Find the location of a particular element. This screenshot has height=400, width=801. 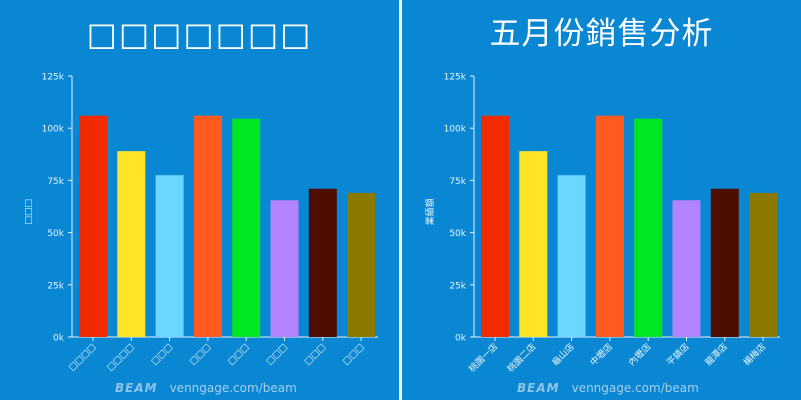

x-tick-label: 桃園二店 is located at coordinates (521, 358).